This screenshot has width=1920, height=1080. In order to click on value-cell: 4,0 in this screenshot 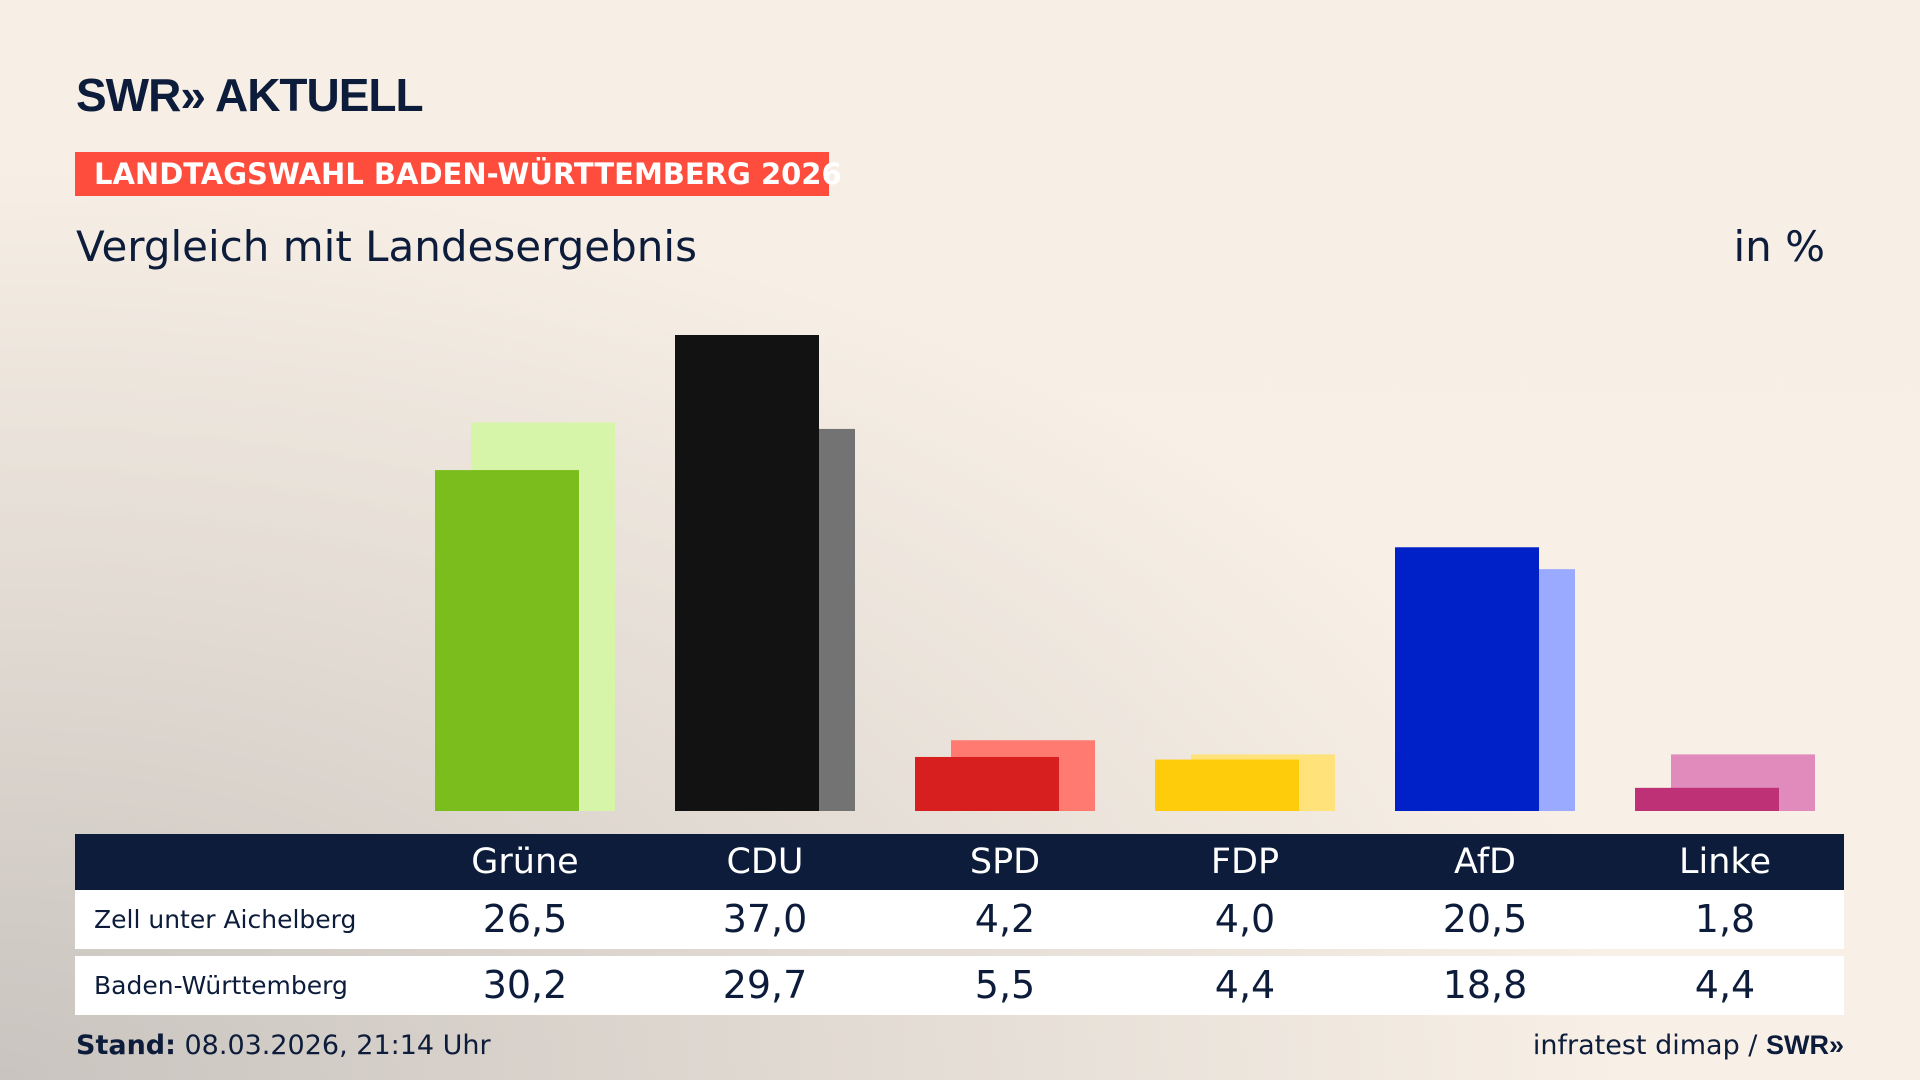, I will do `click(1245, 919)`.